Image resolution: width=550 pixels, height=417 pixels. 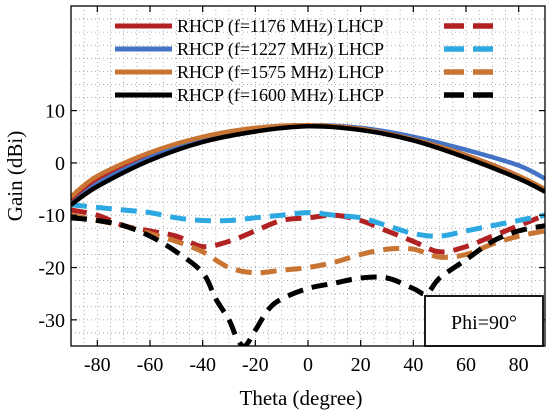 I want to click on legend-label: RHCP (f=1575 MHz) LHCP, so click(x=280, y=72).